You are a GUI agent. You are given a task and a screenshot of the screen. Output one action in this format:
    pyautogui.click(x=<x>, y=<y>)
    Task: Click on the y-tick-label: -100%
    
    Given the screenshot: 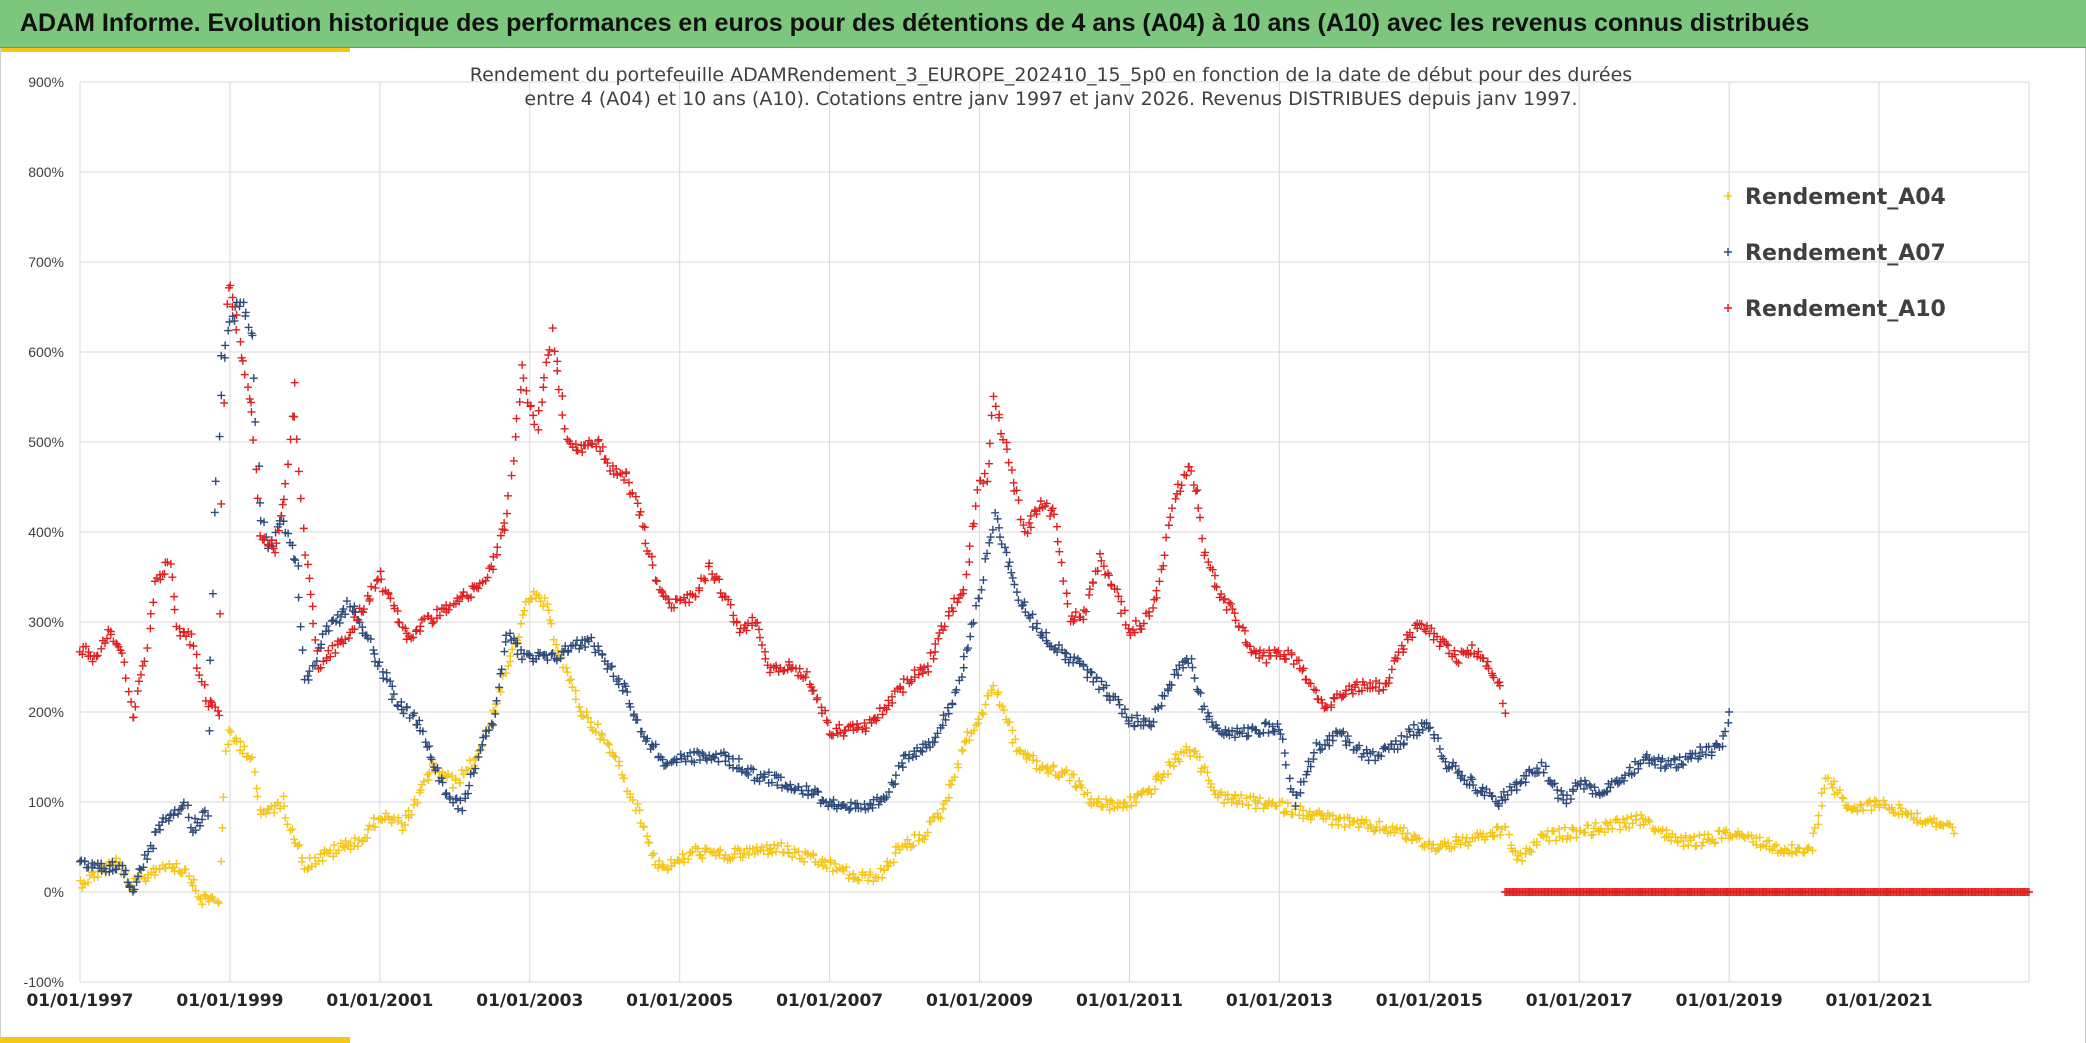 What is the action you would take?
    pyautogui.click(x=44, y=982)
    